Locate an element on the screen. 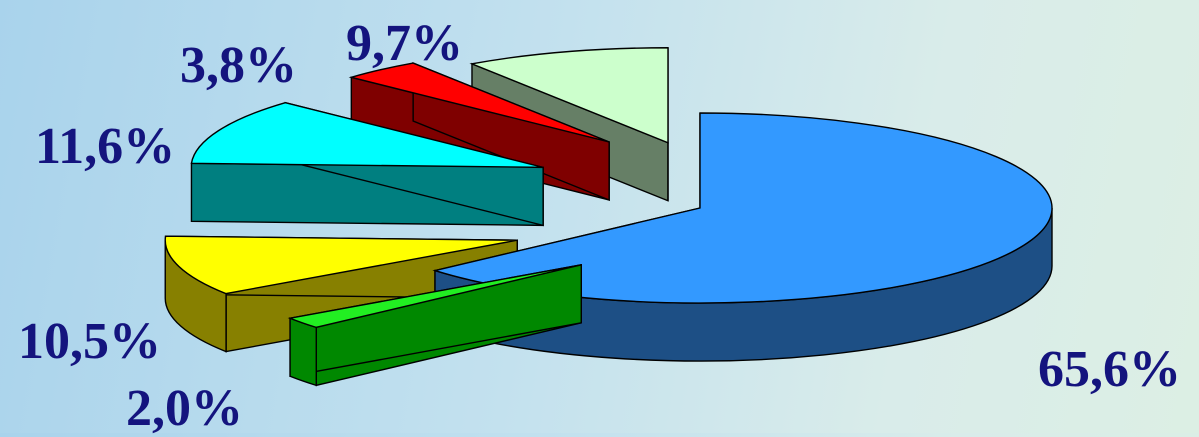 Image resolution: width=1199 pixels, height=437 pixels. slice-label-0: 65,6% is located at coordinates (1109, 369).